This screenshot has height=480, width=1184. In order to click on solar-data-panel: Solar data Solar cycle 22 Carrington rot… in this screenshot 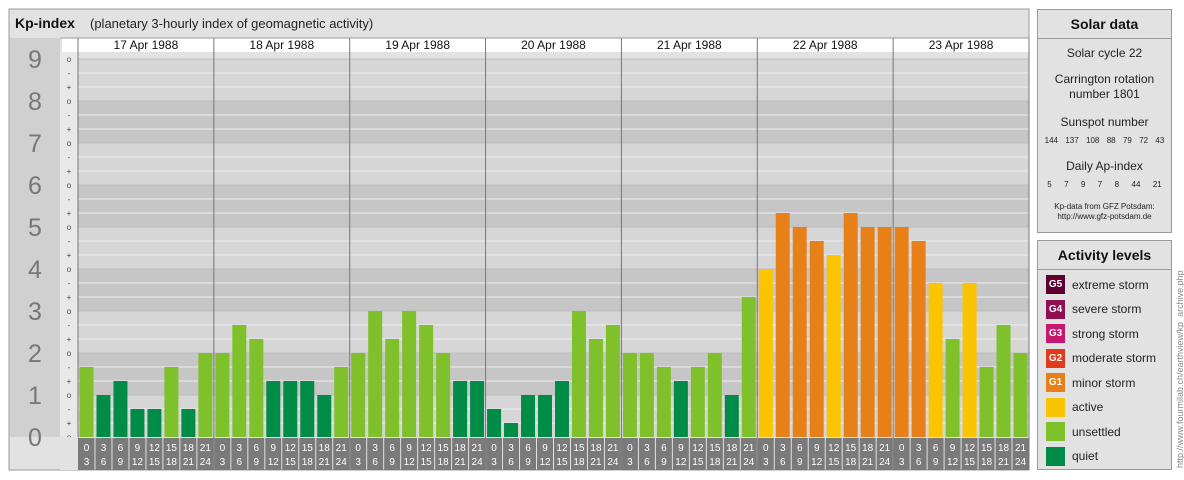, I will do `click(1104, 121)`.